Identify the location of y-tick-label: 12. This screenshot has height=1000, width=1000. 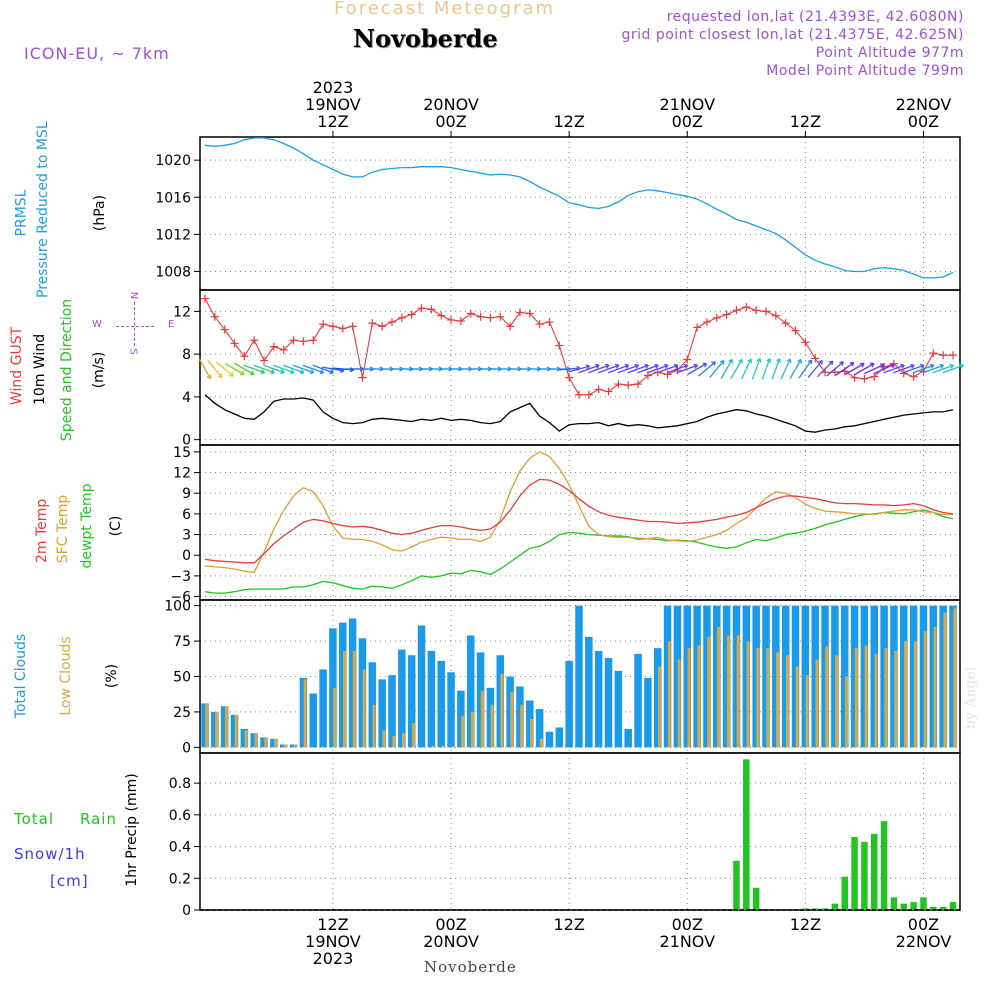
(182, 312).